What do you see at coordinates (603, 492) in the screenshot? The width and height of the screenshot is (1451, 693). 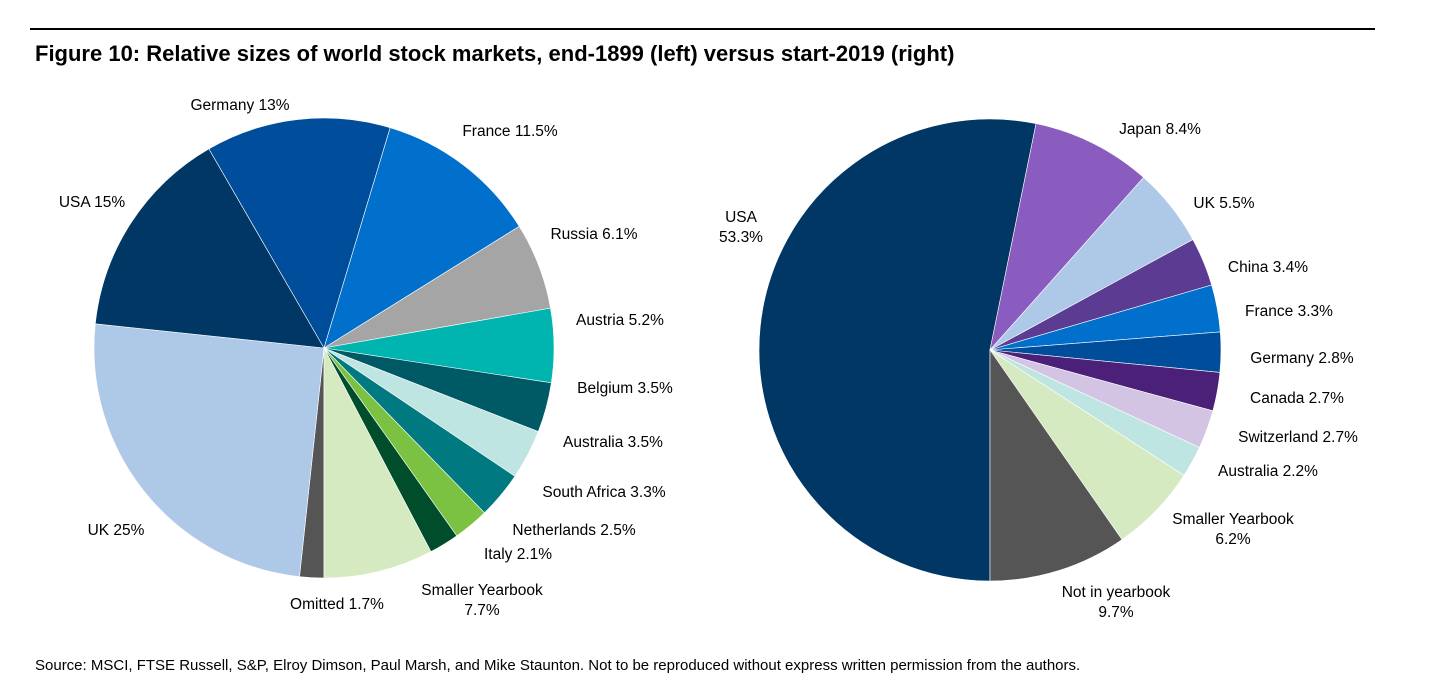 I see `slice-label: South Africa 3.3%` at bounding box center [603, 492].